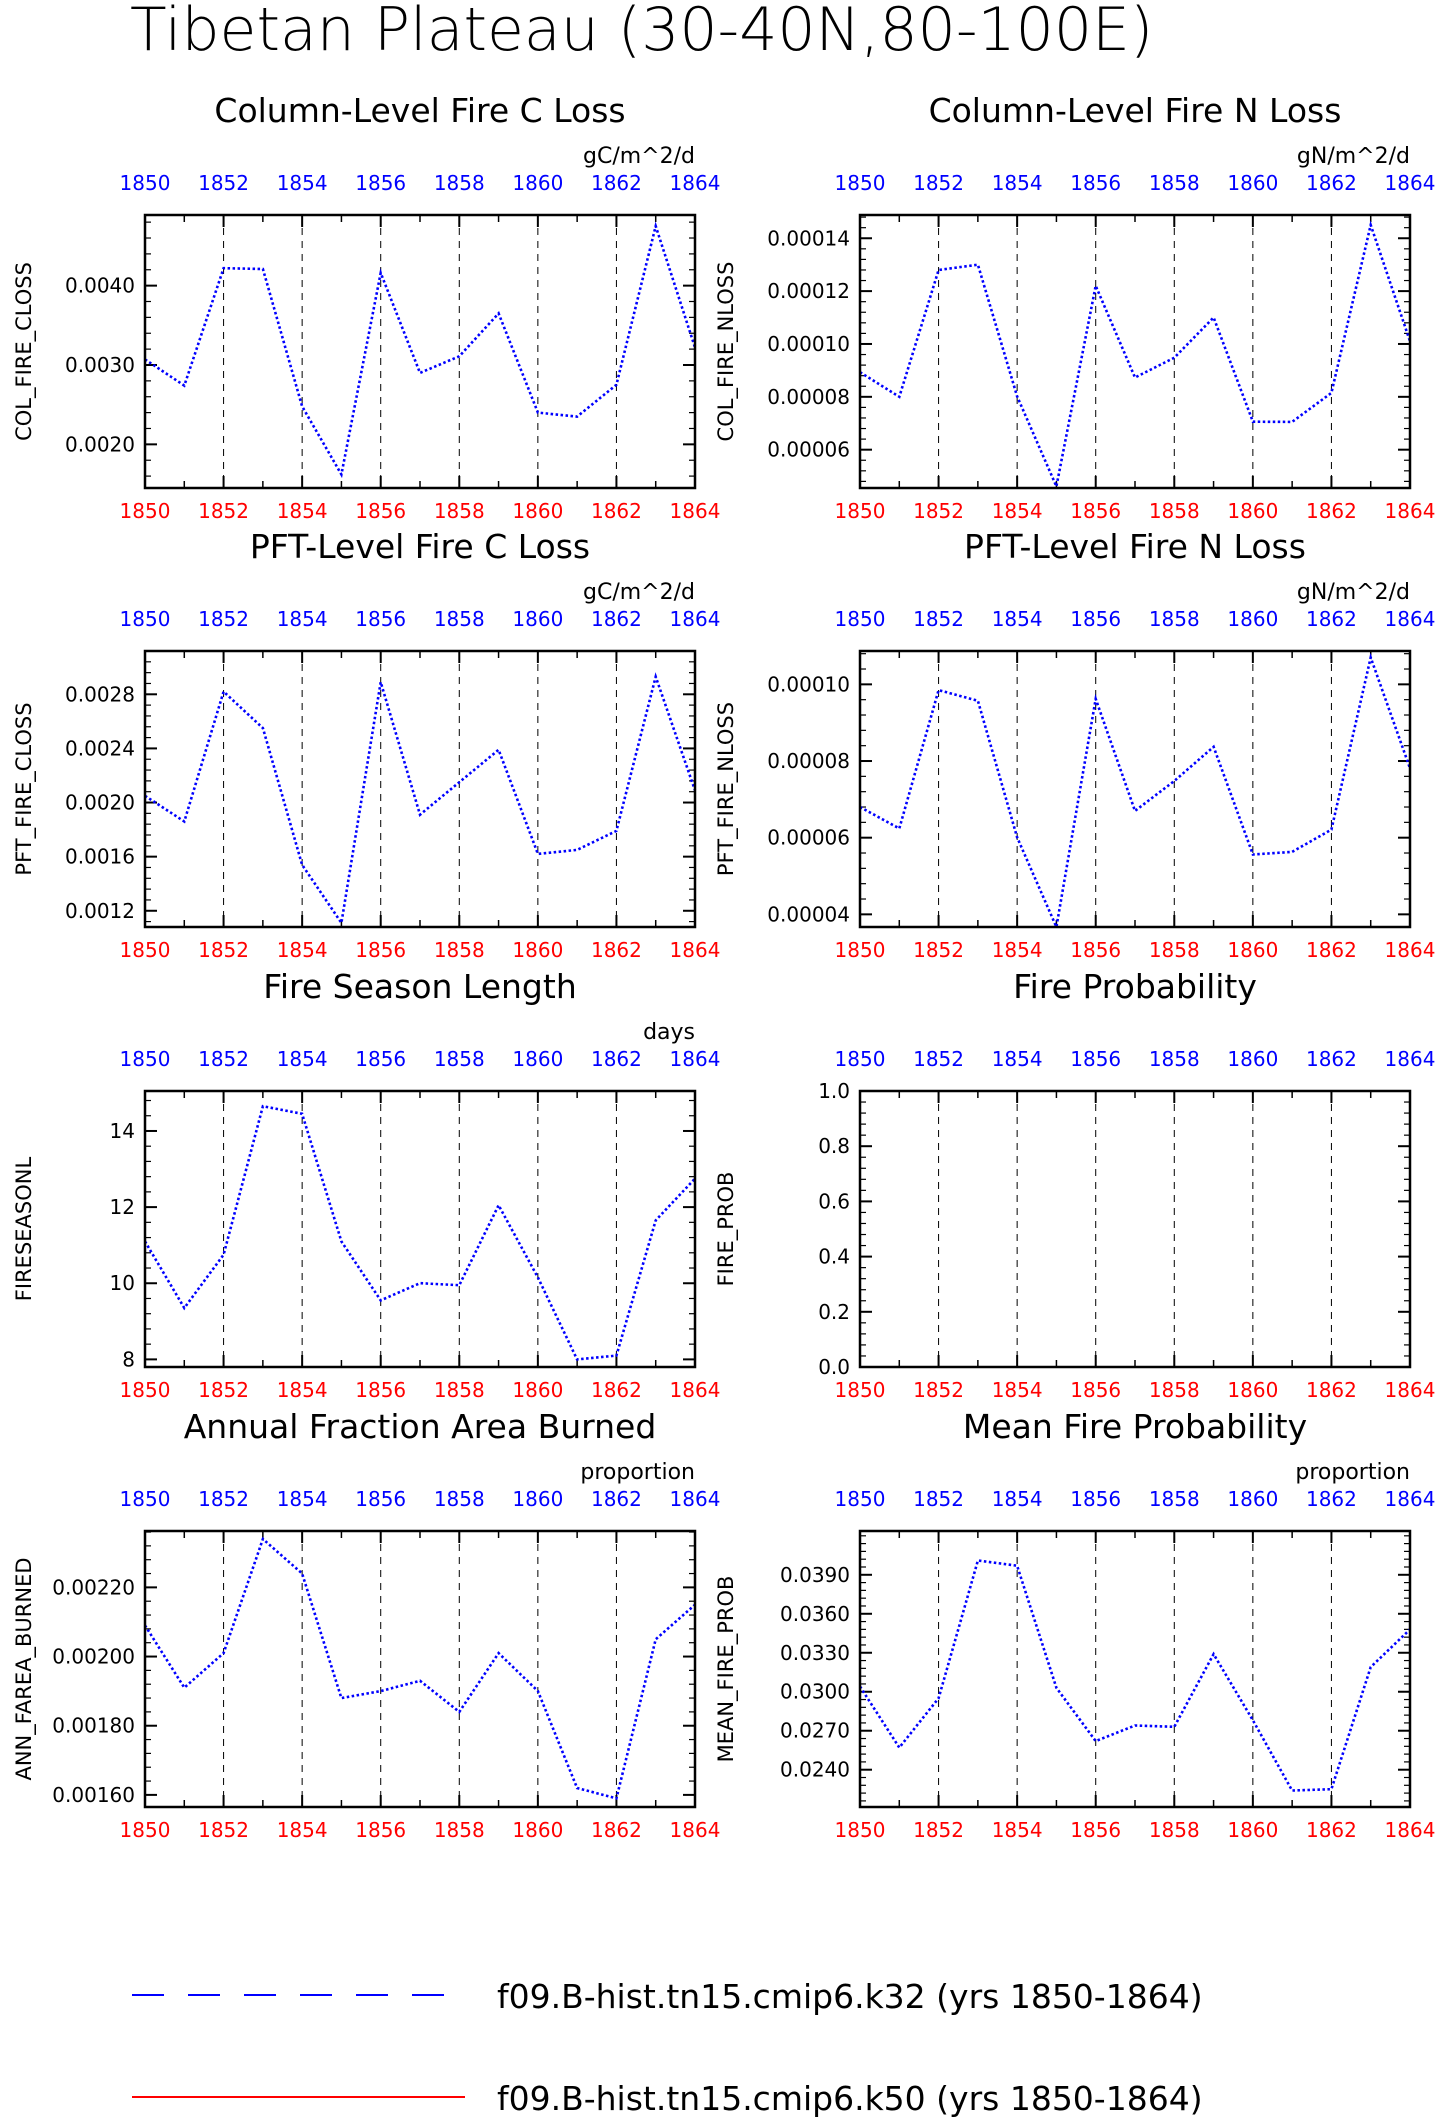 This screenshot has height=2119, width=1436. What do you see at coordinates (815, 1614) in the screenshot?
I see `y-tick-label: 0.0360` at bounding box center [815, 1614].